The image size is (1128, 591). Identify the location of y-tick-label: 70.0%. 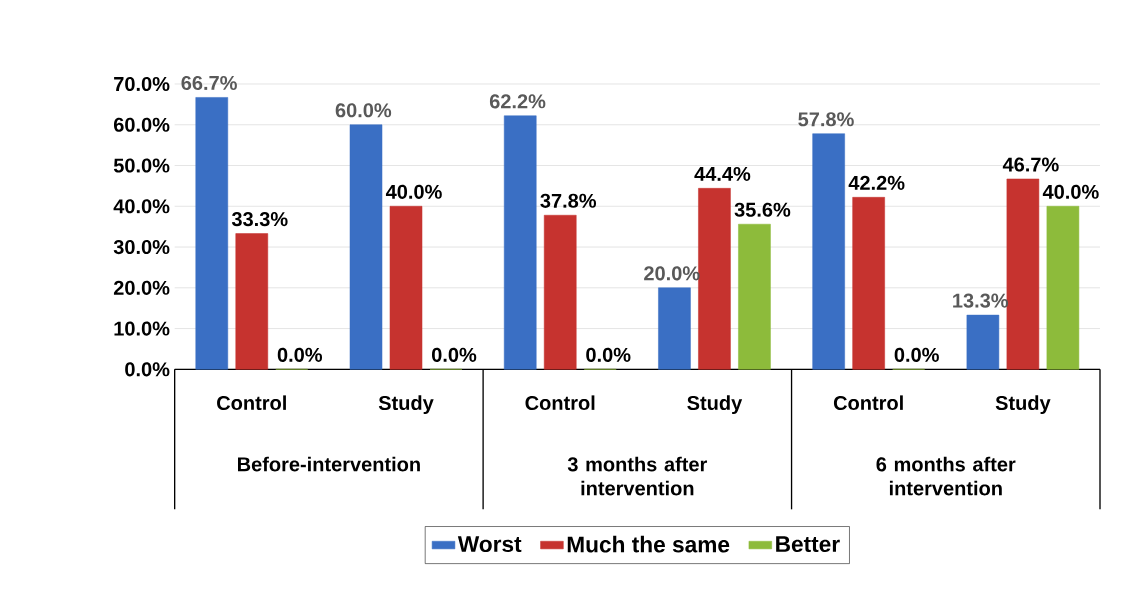
(142, 84).